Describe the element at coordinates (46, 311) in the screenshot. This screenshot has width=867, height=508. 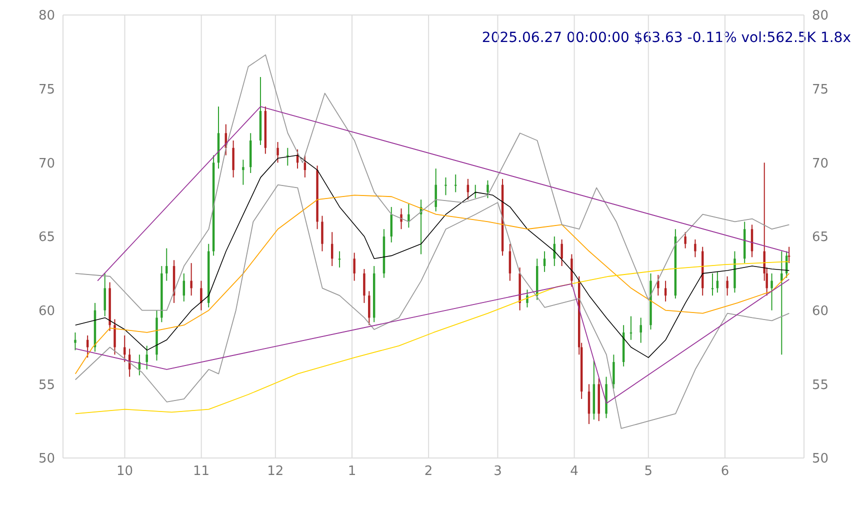
I see `y-tick-label: 60` at that location.